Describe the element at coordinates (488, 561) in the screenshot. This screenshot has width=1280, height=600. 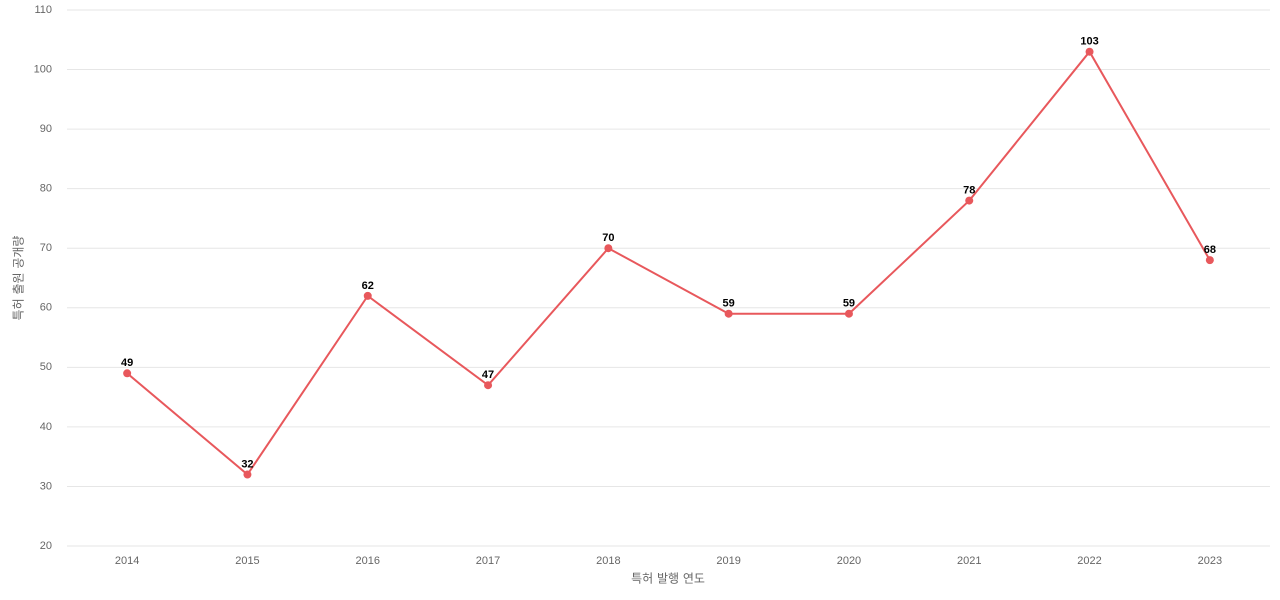
I see `x-tick-label: 2017` at that location.